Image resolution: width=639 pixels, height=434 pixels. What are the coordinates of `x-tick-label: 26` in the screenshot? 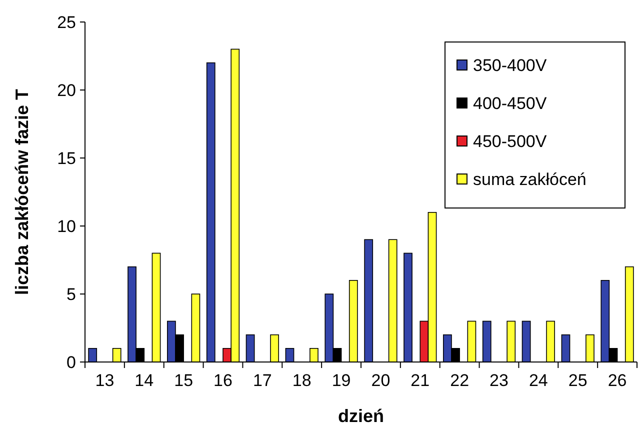 It's located at (617, 380).